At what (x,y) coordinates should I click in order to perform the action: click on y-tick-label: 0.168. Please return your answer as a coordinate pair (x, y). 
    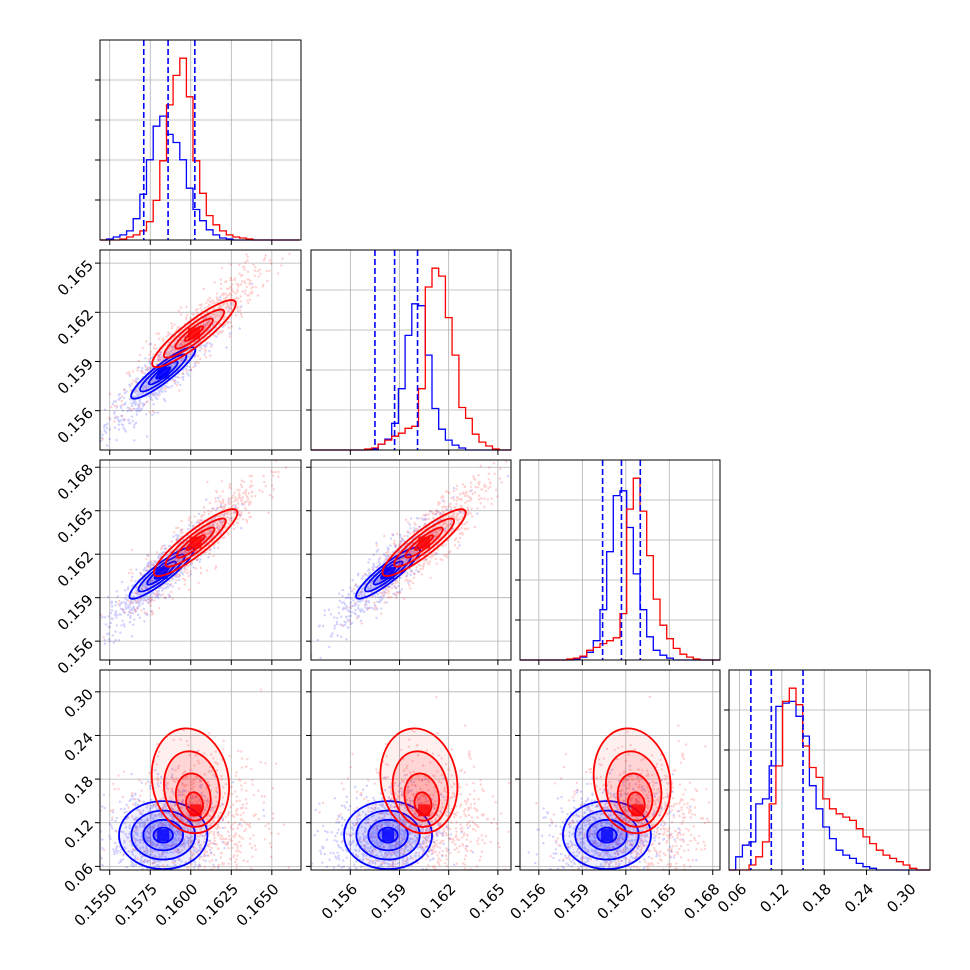
    Looking at the image, I should click on (75, 482).